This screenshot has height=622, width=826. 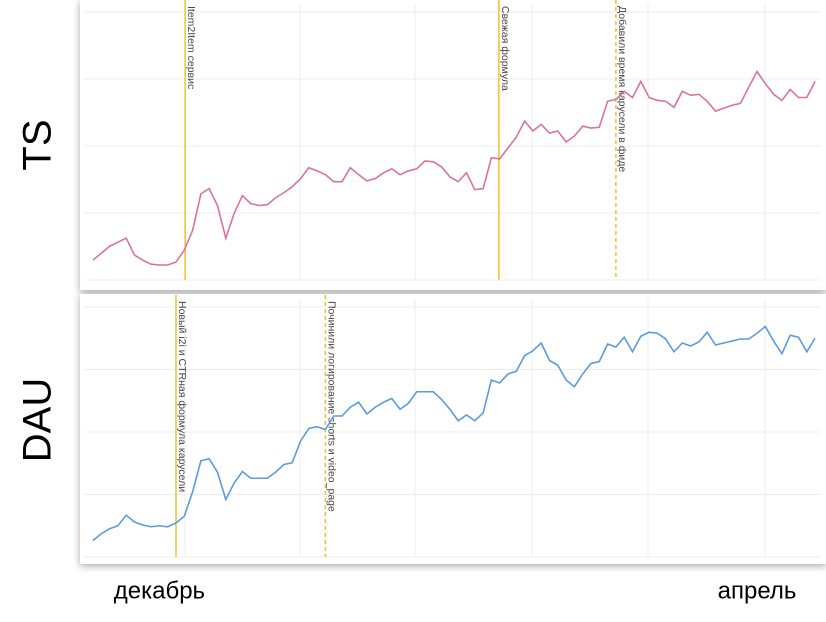 What do you see at coordinates (331, 406) in the screenshot?
I see `annotation-label: Починили логирование shorts и video_page` at bounding box center [331, 406].